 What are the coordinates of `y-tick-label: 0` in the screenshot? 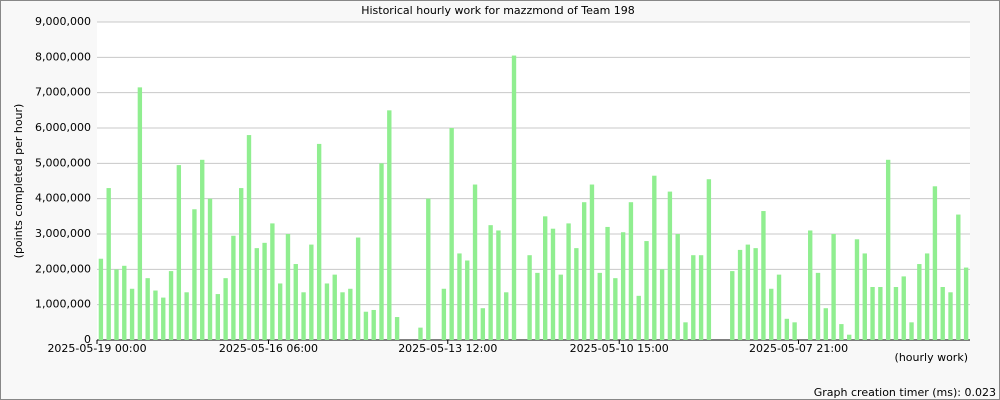 It's located at (87, 339).